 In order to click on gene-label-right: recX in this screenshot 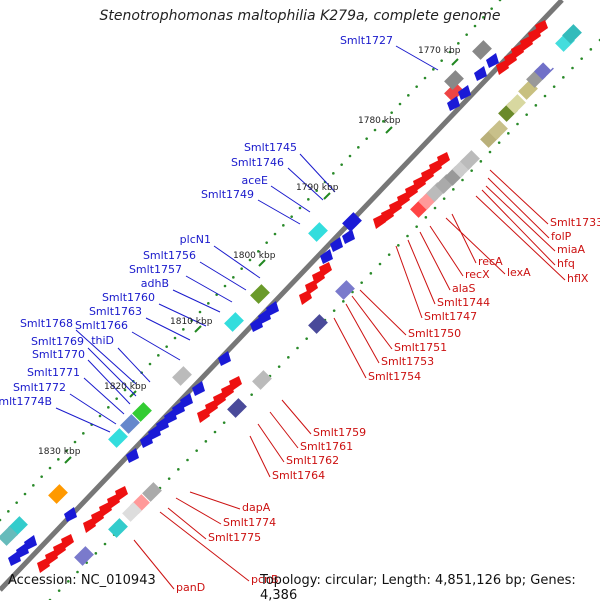, I will do `click(477, 274)`.